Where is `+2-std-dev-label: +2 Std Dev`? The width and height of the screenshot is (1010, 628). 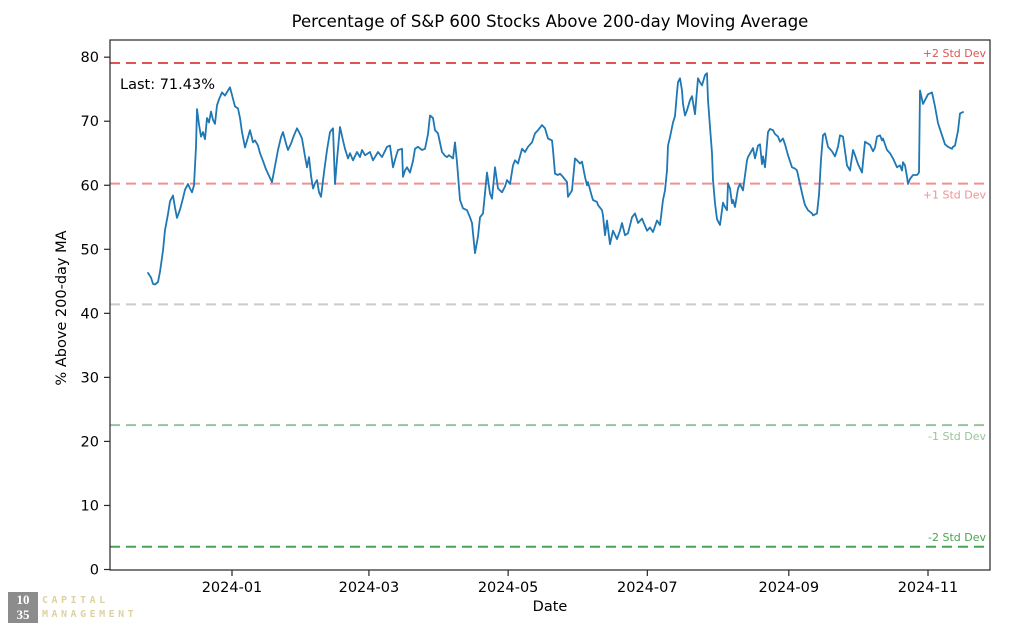
+2-std-dev-label: +2 Std Dev is located at coordinates (955, 53).